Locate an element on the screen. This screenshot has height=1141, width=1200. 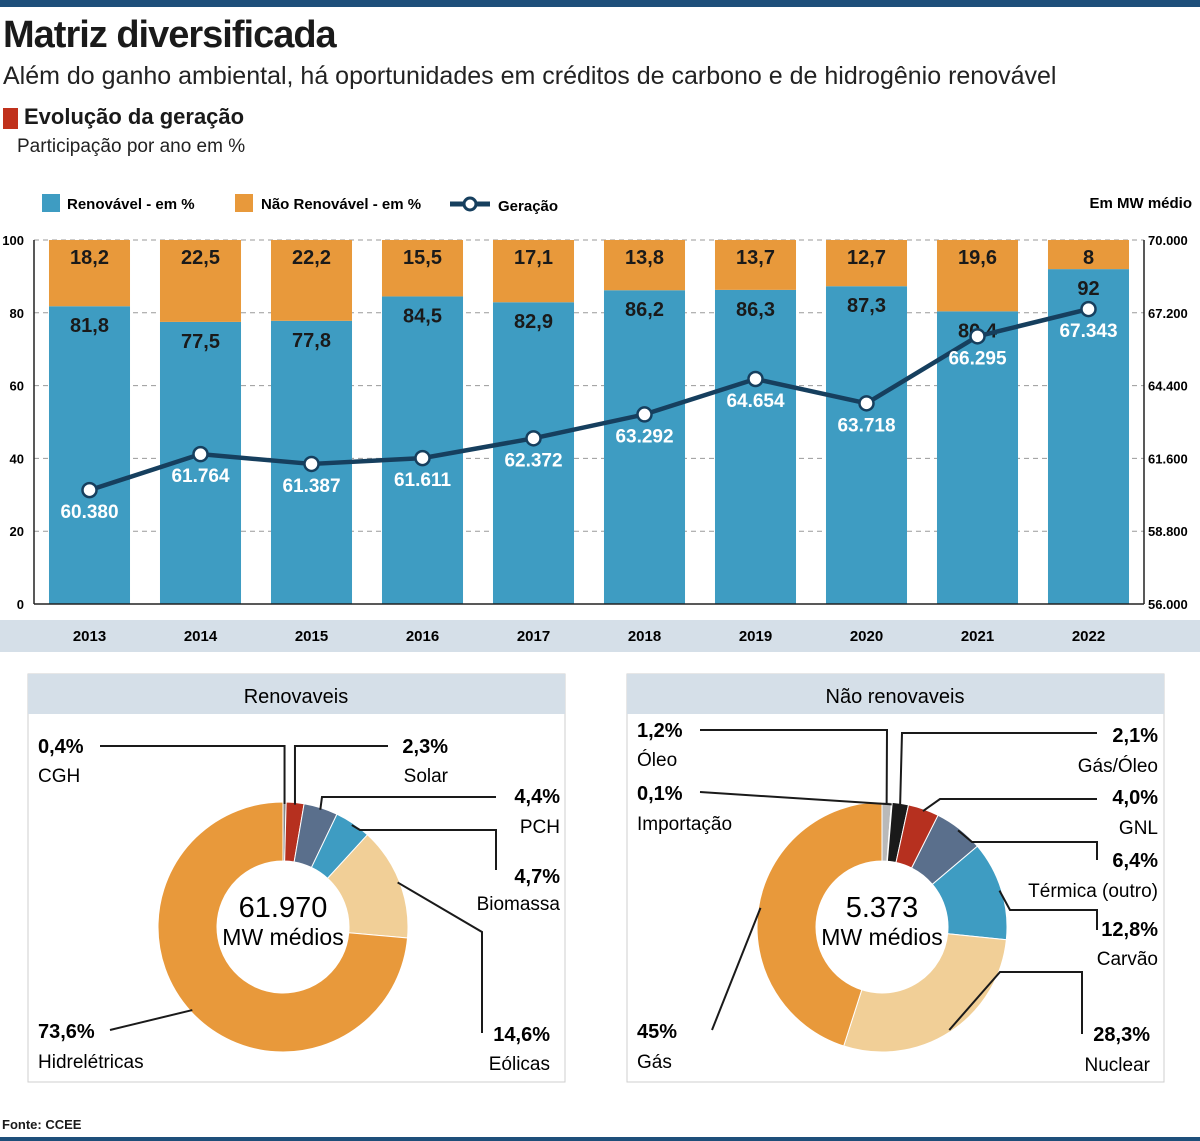
bar-label-renewable: 77,8 is located at coordinates (311, 341).